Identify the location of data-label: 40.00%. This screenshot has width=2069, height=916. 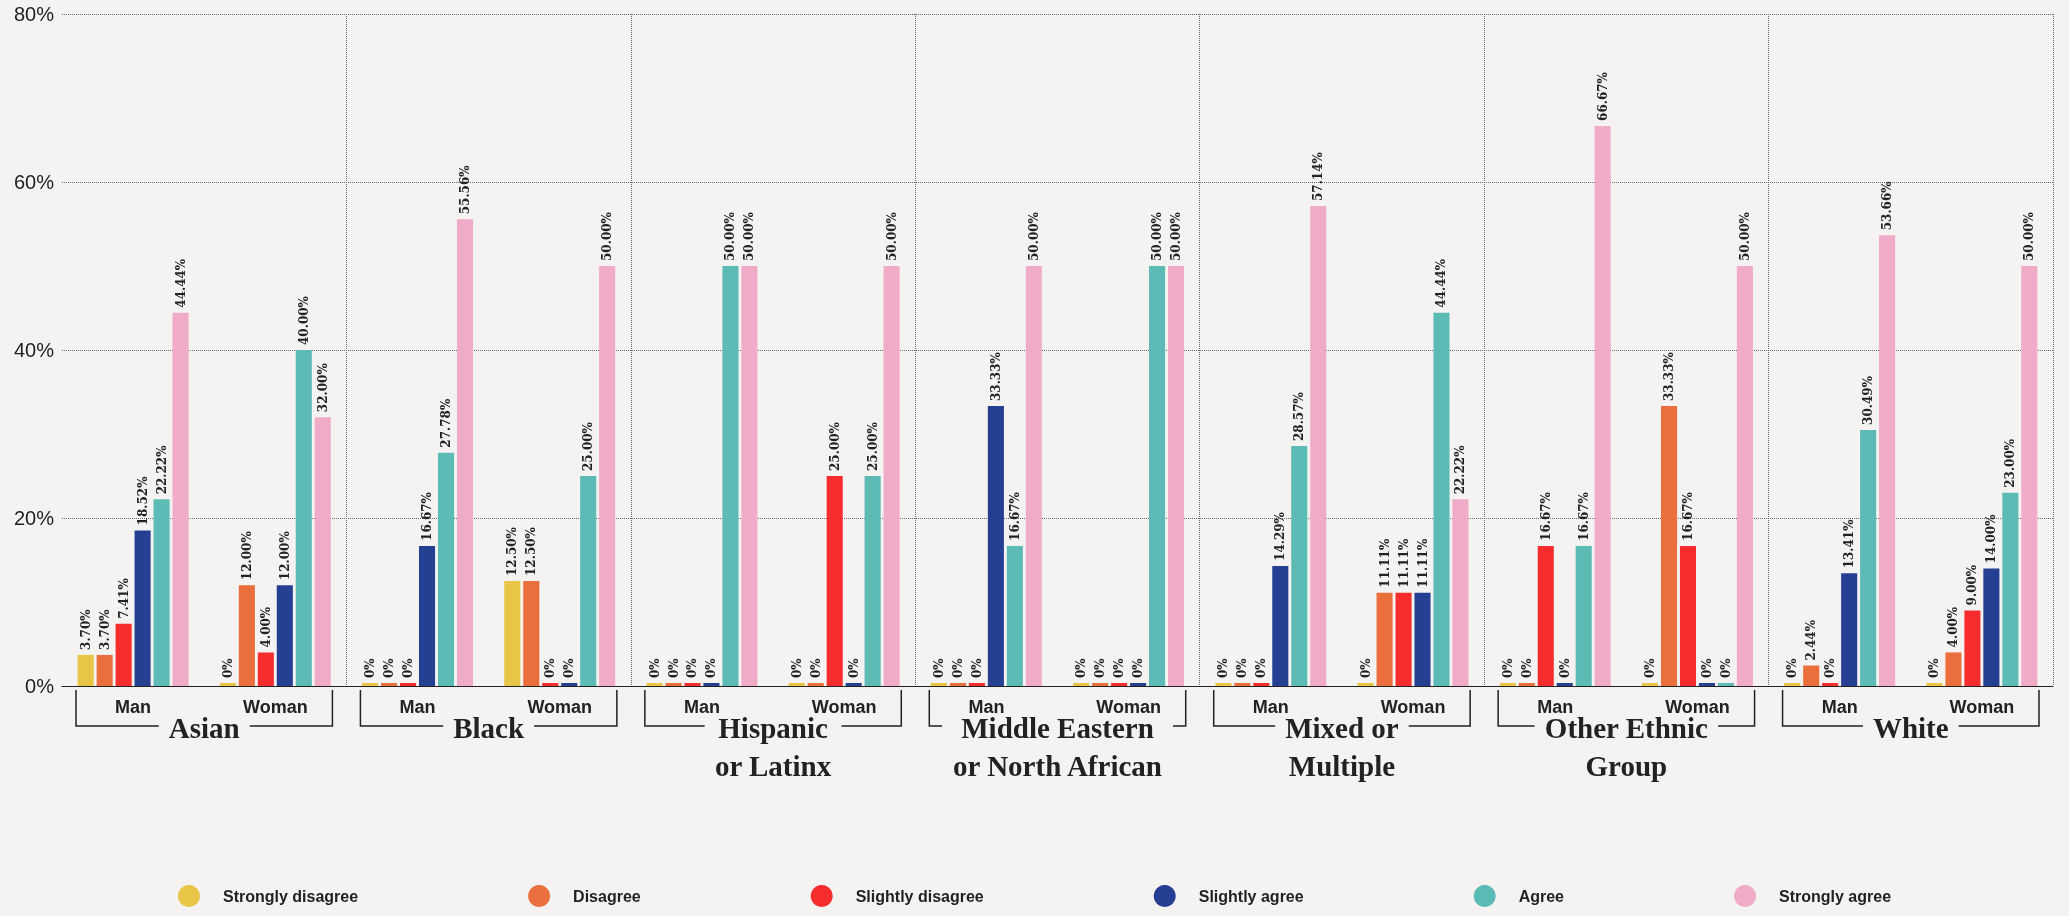
(303, 320).